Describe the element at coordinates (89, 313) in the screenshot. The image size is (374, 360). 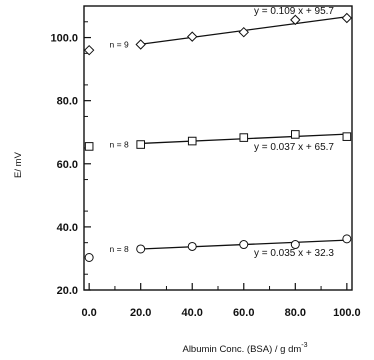
I see `x-tick-label: 0.0` at that location.